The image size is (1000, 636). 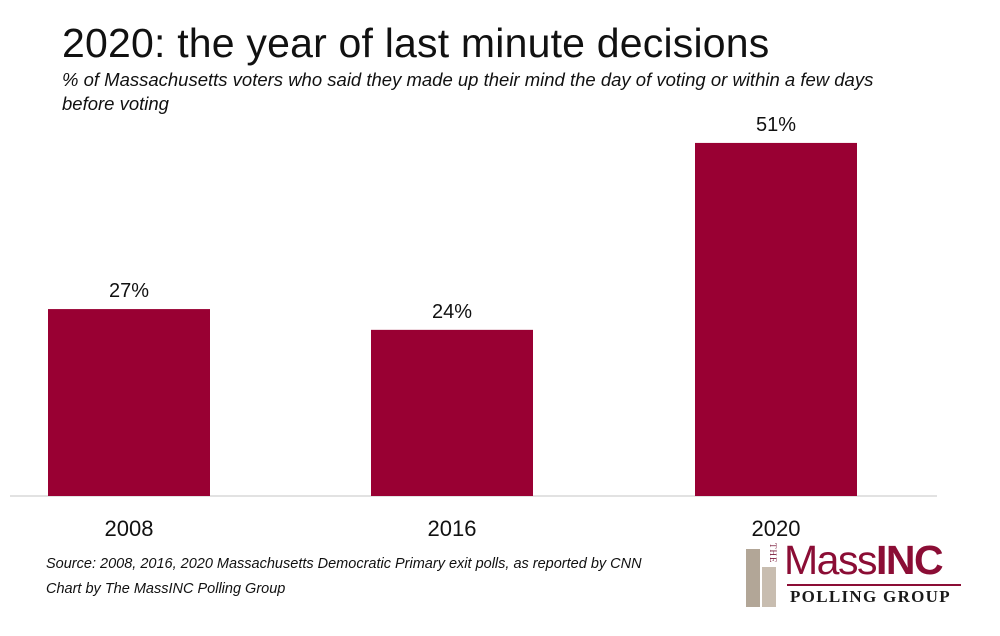 What do you see at coordinates (776, 528) in the screenshot?
I see `x-tick-label-2020: 2020` at bounding box center [776, 528].